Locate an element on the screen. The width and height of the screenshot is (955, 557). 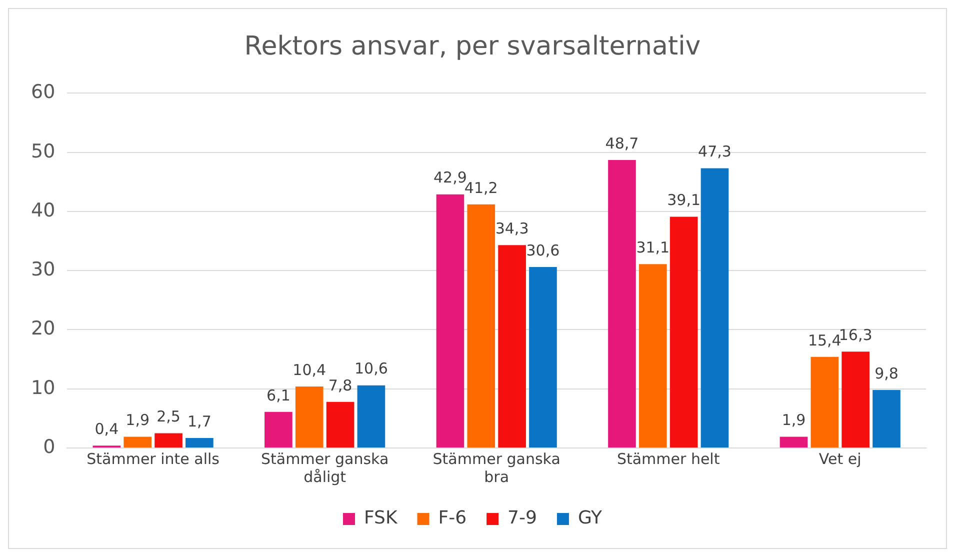
data-label: 15,4 is located at coordinates (825, 340).